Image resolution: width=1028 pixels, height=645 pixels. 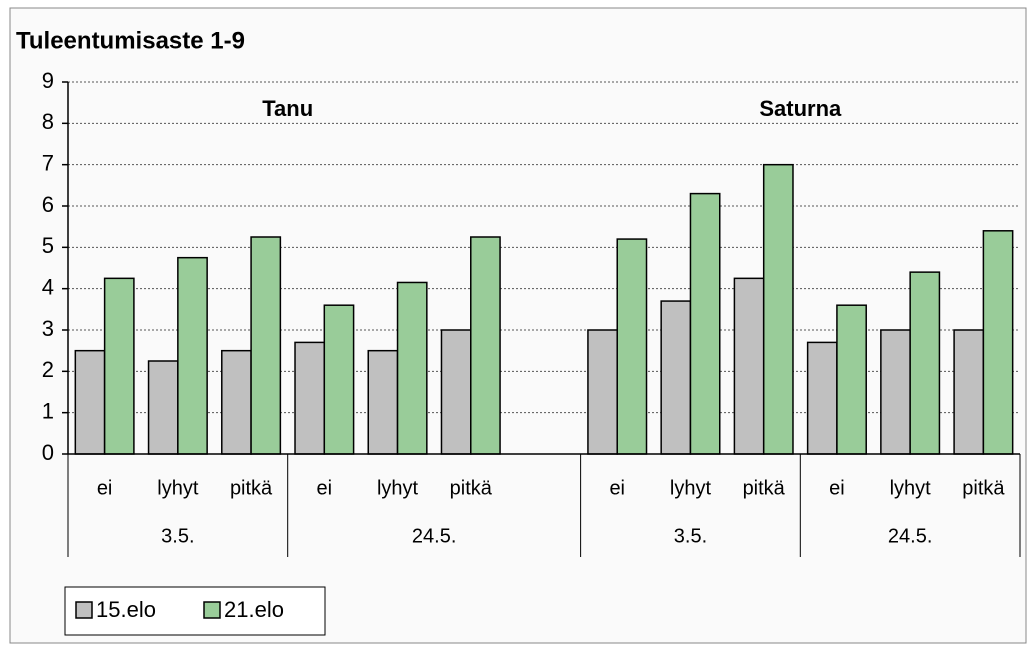 What do you see at coordinates (287, 108) in the screenshot?
I see `site-label: Tanu` at bounding box center [287, 108].